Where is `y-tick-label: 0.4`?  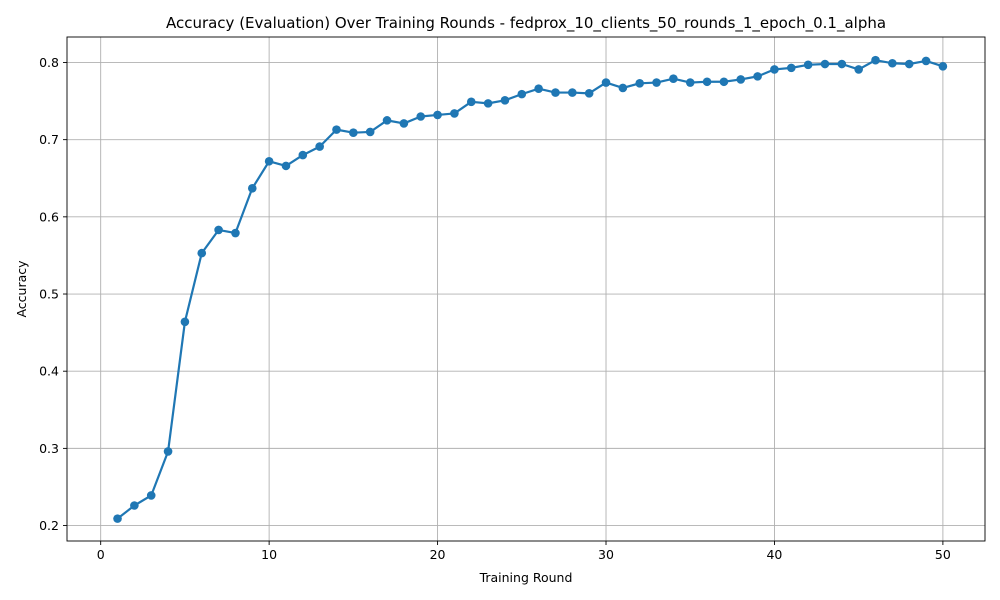
y-tick-label: 0.4 is located at coordinates (49, 371).